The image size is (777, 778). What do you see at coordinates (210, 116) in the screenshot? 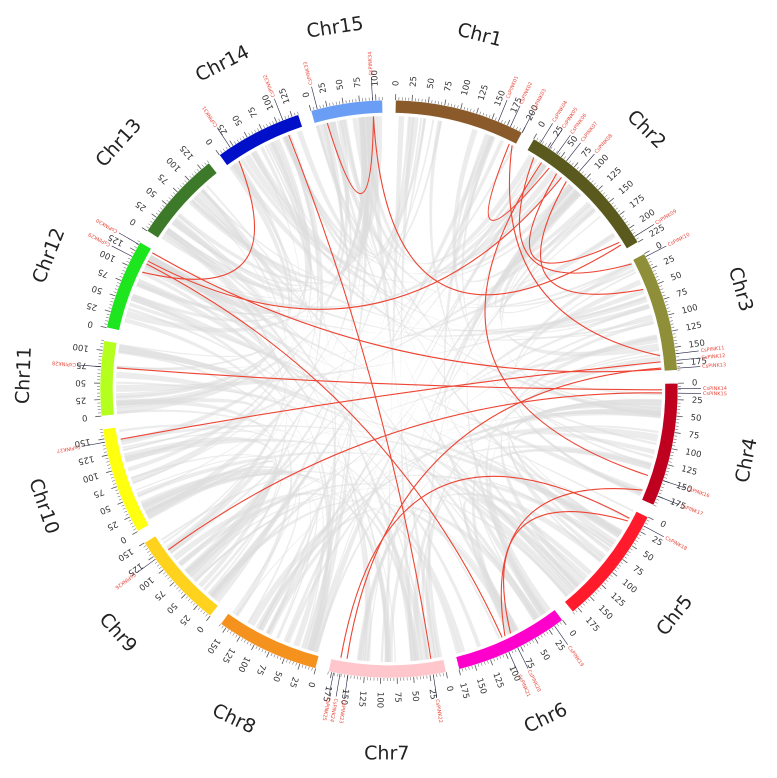
I see `gene-label: CsPINK31` at bounding box center [210, 116].